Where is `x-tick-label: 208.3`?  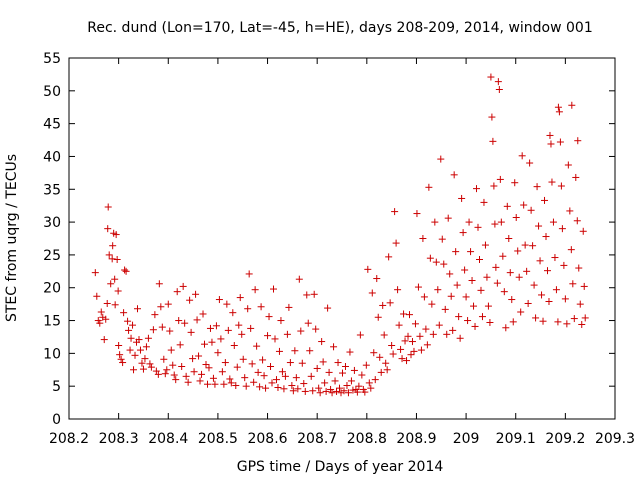 x-tick-label: 208.3 is located at coordinates (119, 439).